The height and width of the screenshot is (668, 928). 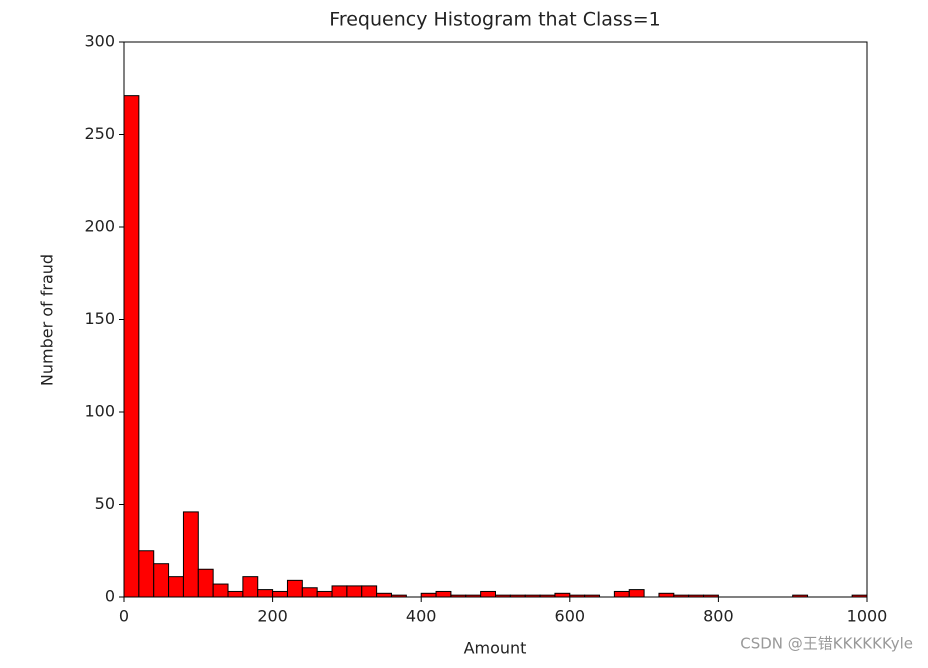 What do you see at coordinates (718, 616) in the screenshot?
I see `x-tick-label: 800` at bounding box center [718, 616].